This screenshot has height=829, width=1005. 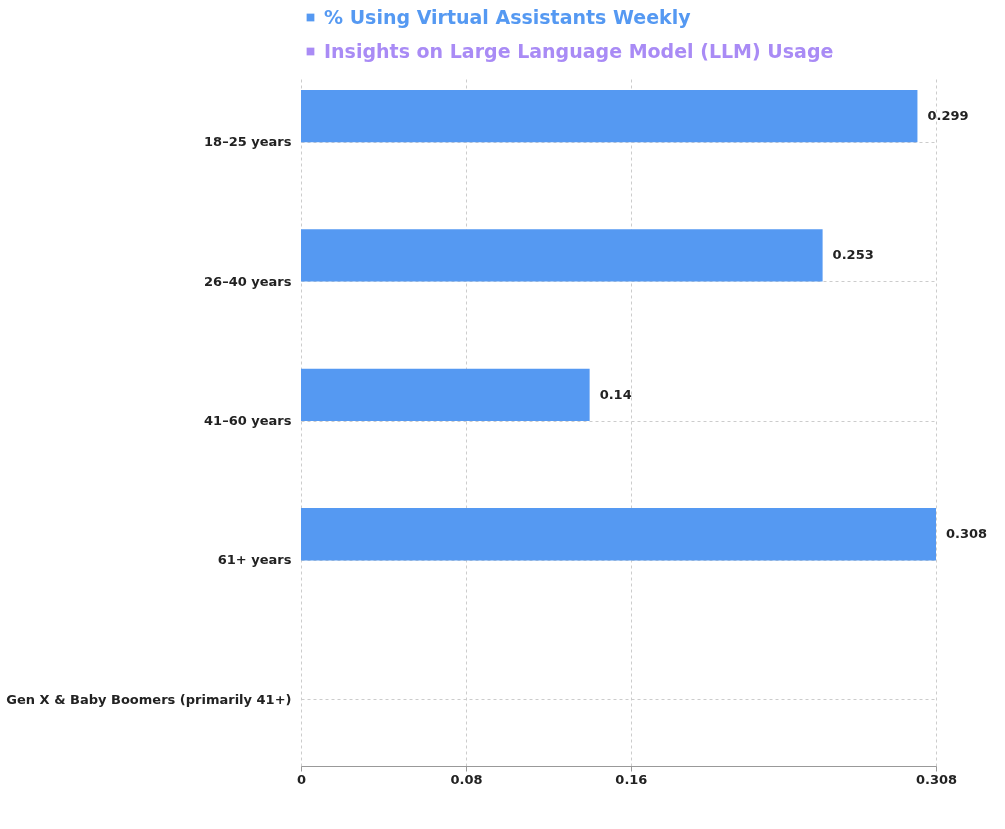 I want to click on y-tick-label: 26–40 years, so click(x=248, y=281).